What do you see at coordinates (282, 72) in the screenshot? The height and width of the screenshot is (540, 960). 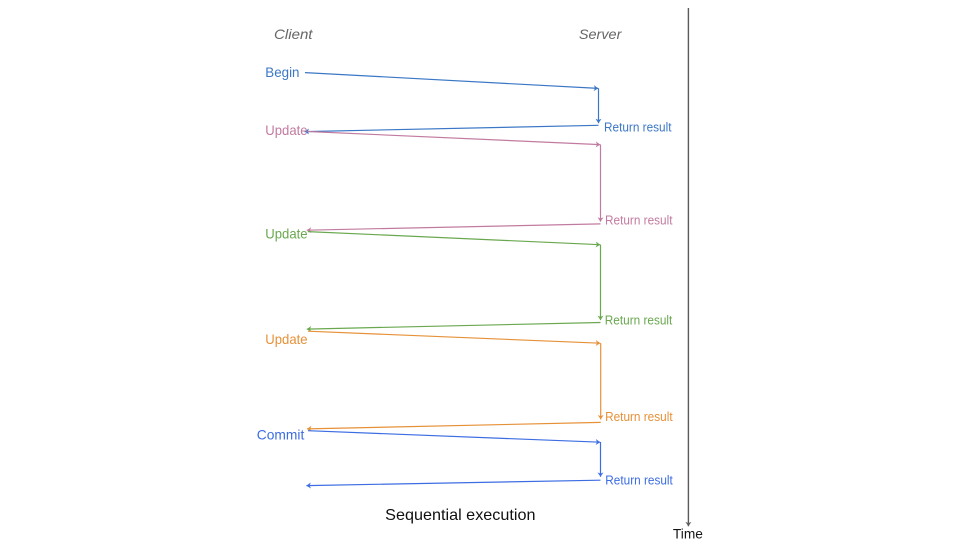 I see `svg-text: Begin` at bounding box center [282, 72].